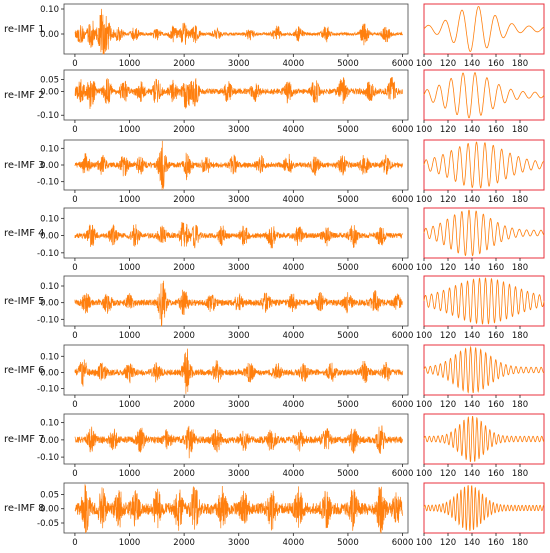 The height and width of the screenshot is (553, 550). Describe the element at coordinates (24, 301) in the screenshot. I see `row-label: re-IMF 5` at that location.